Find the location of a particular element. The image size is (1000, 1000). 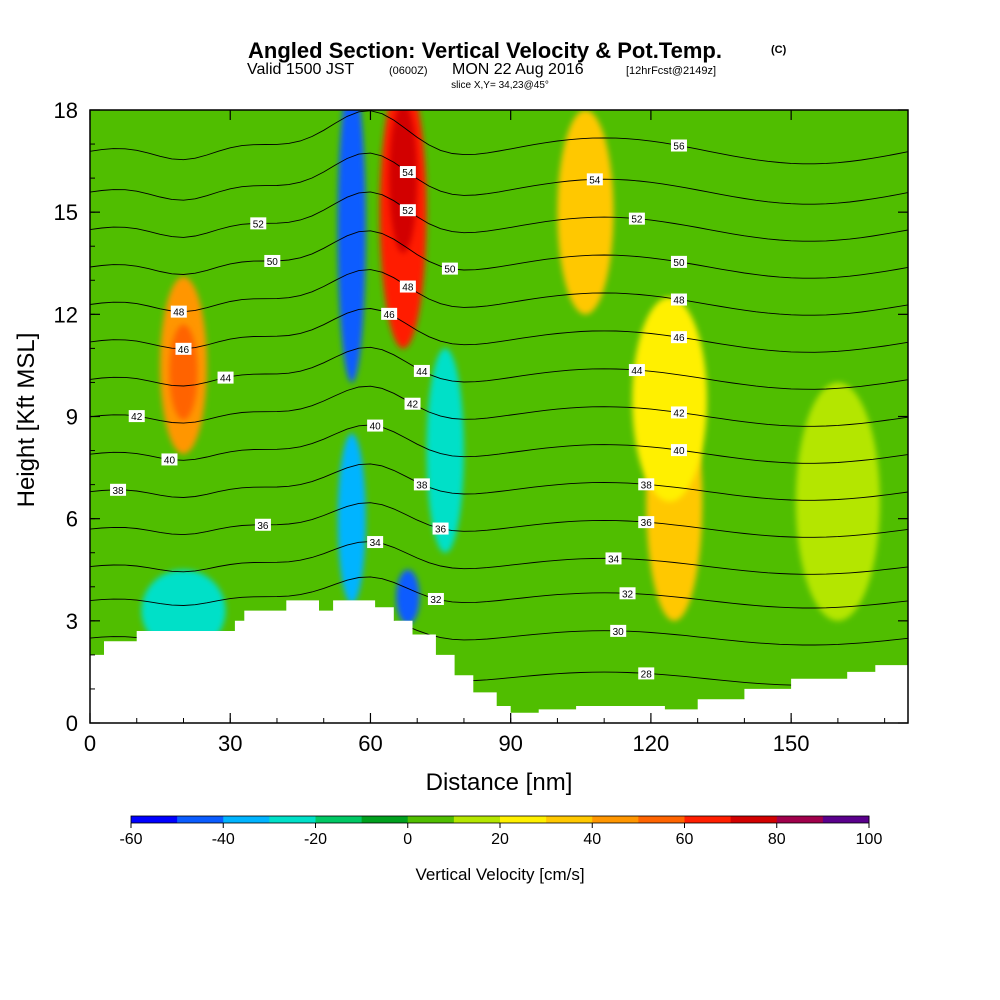

contour-label-52: 52 is located at coordinates (259, 224).